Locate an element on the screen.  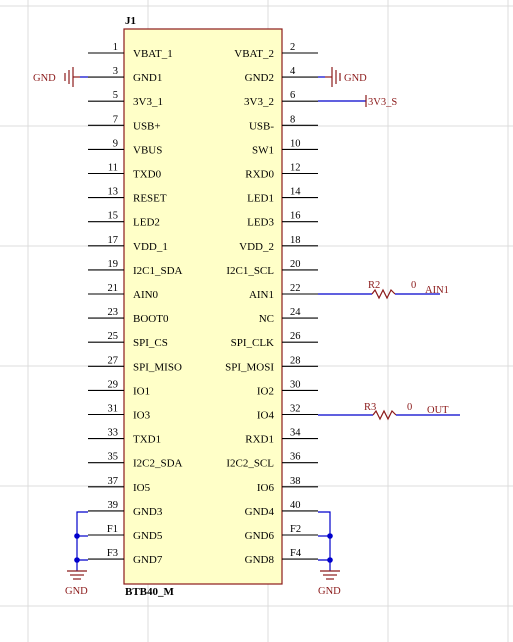
right-pin-number: F2 is located at coordinates (295, 529).